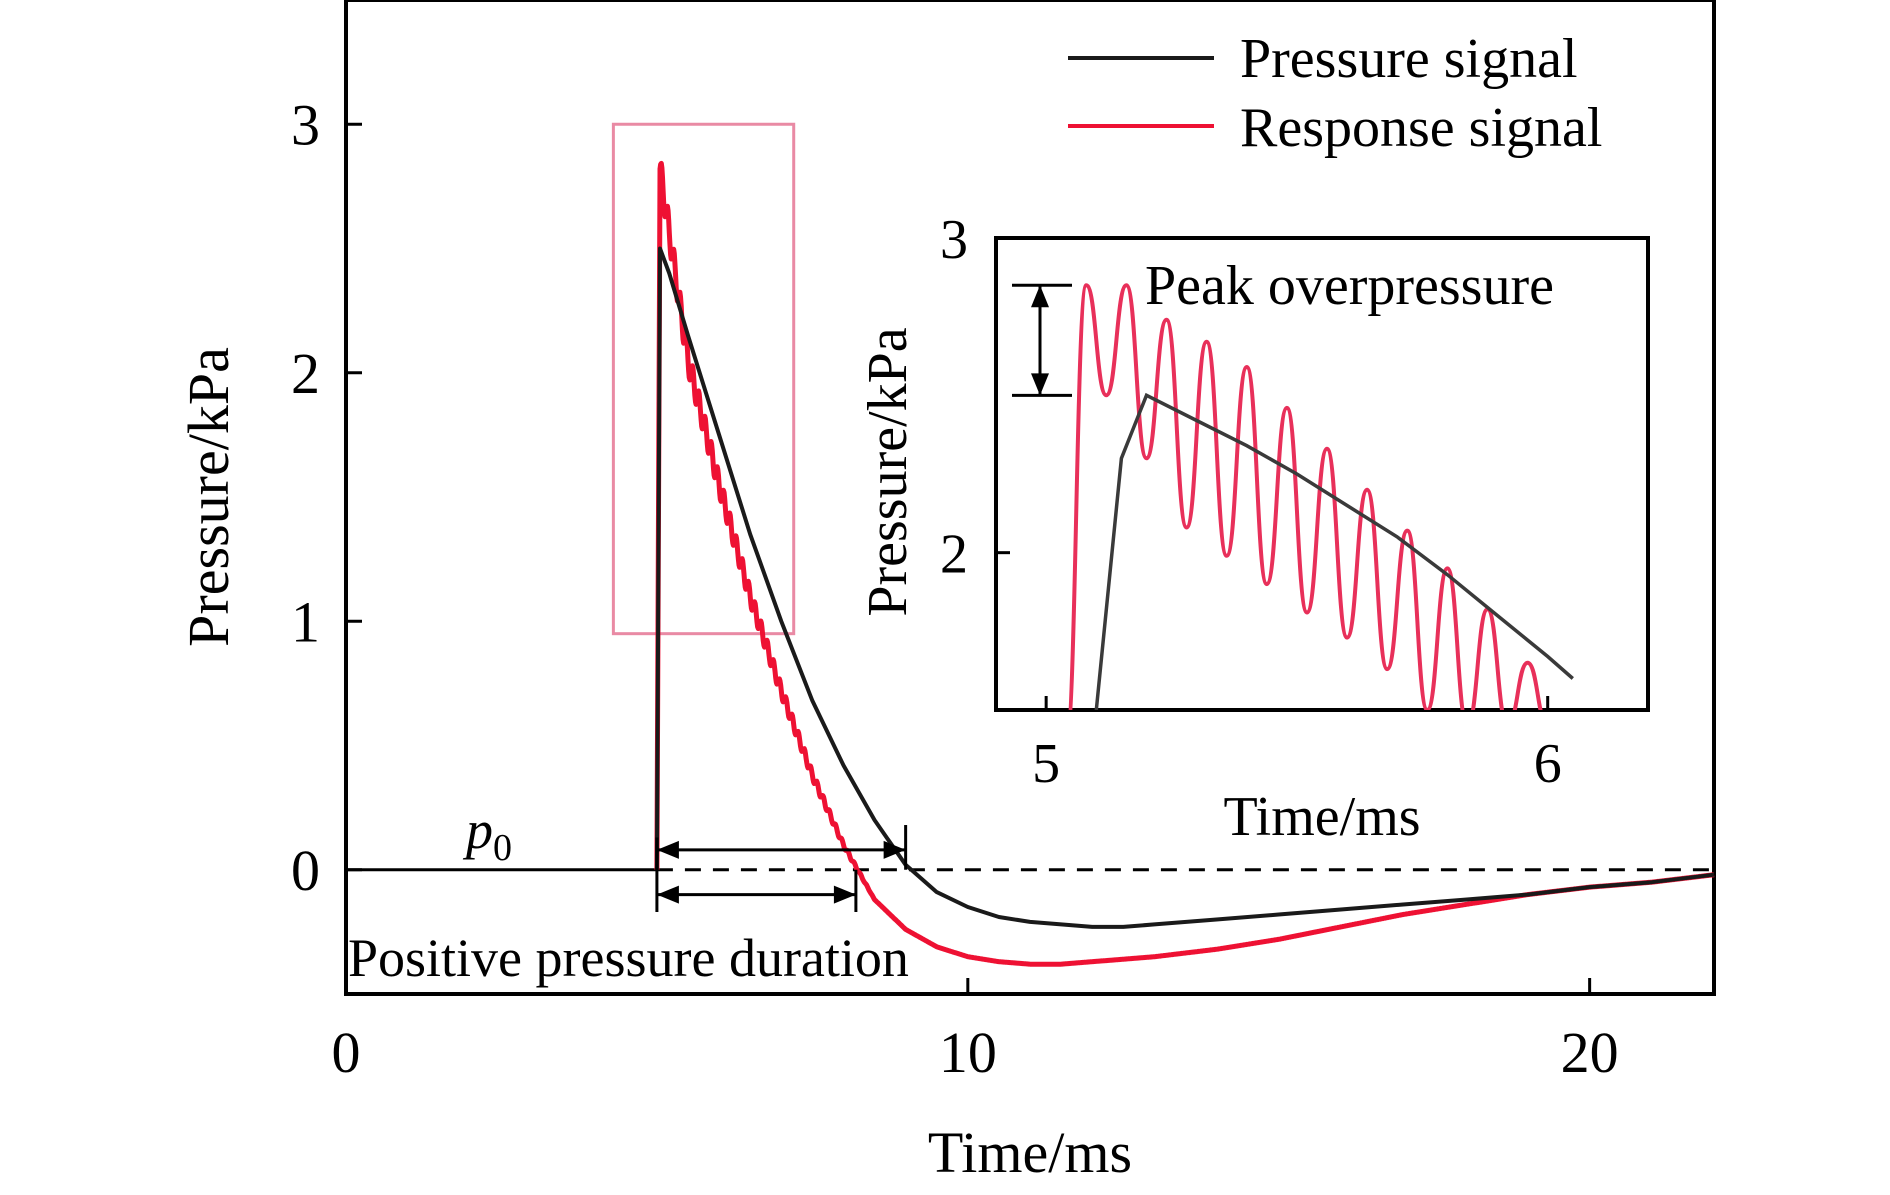 This screenshot has width=1890, height=1195. I want to click on pressure-duration-arrow-head-right, so click(894, 849).